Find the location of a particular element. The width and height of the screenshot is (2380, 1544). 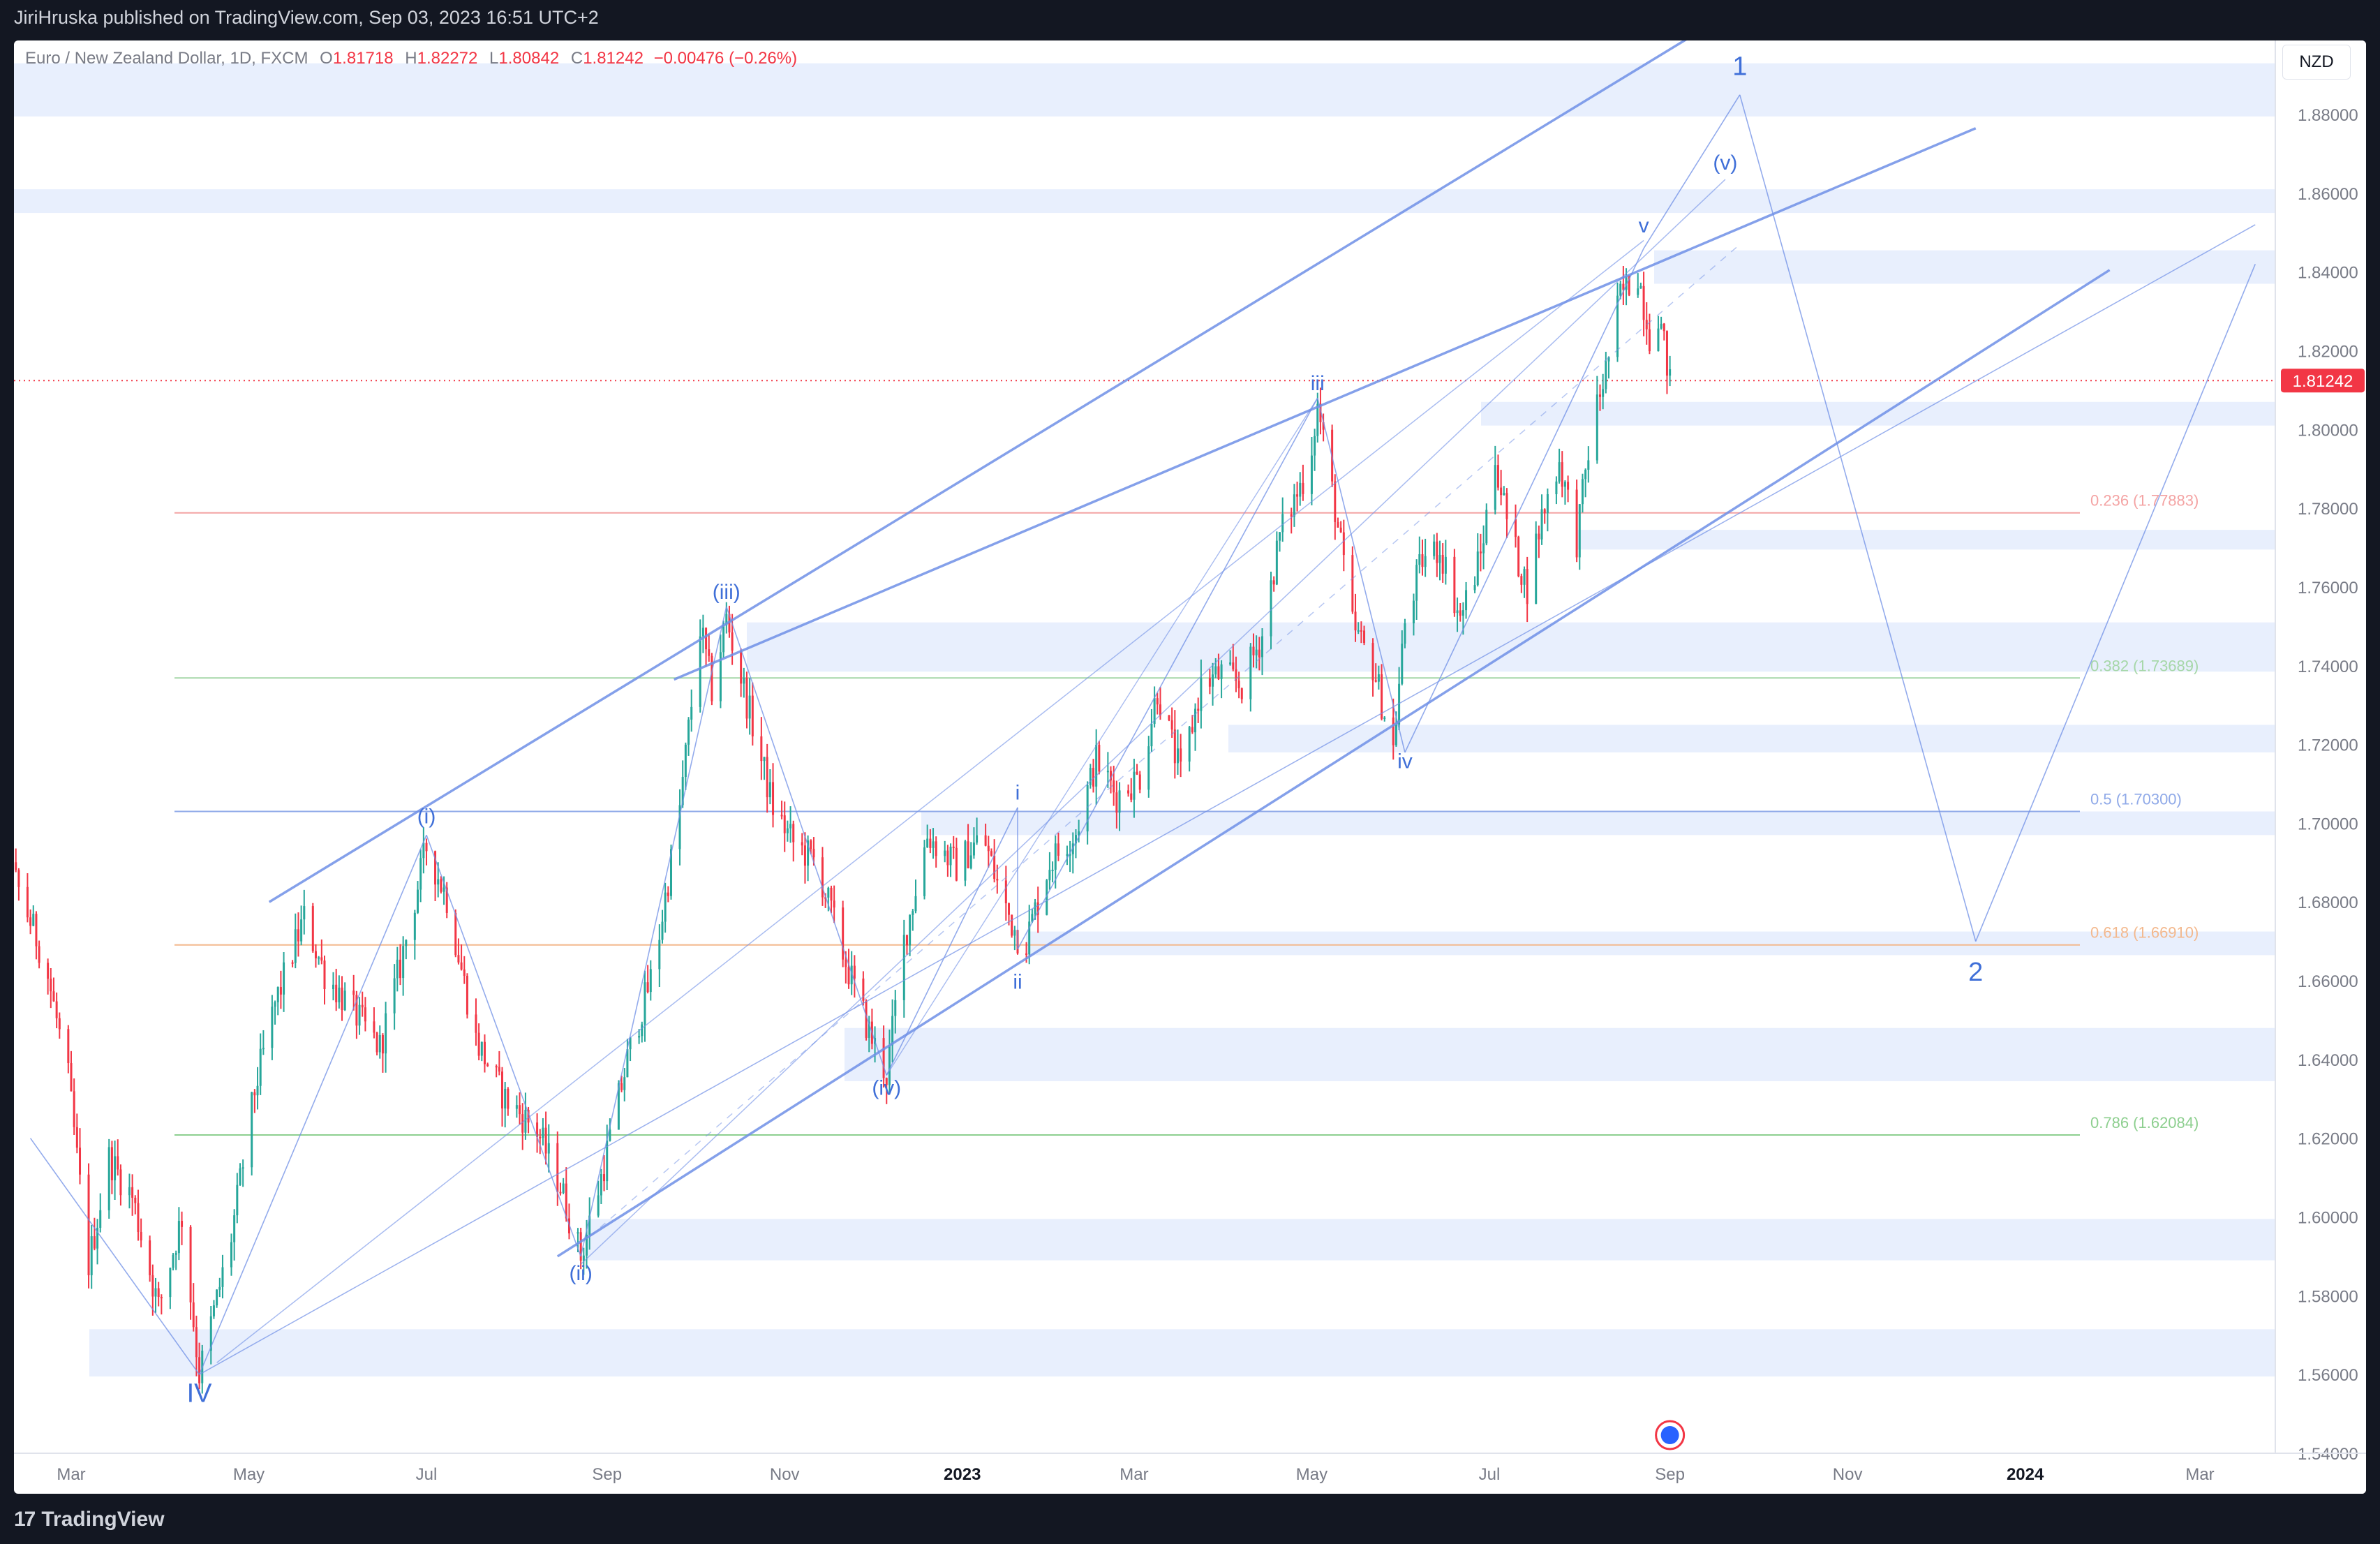

legend-high: 1.82272 is located at coordinates (447, 58).